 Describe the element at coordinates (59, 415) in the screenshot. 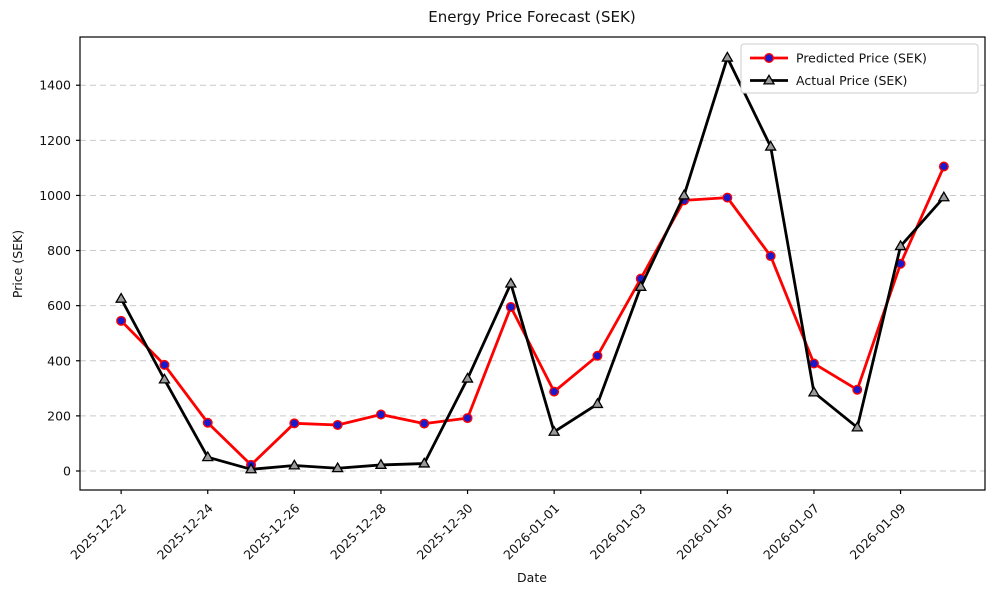

I see `y-tick-label: 200` at that location.